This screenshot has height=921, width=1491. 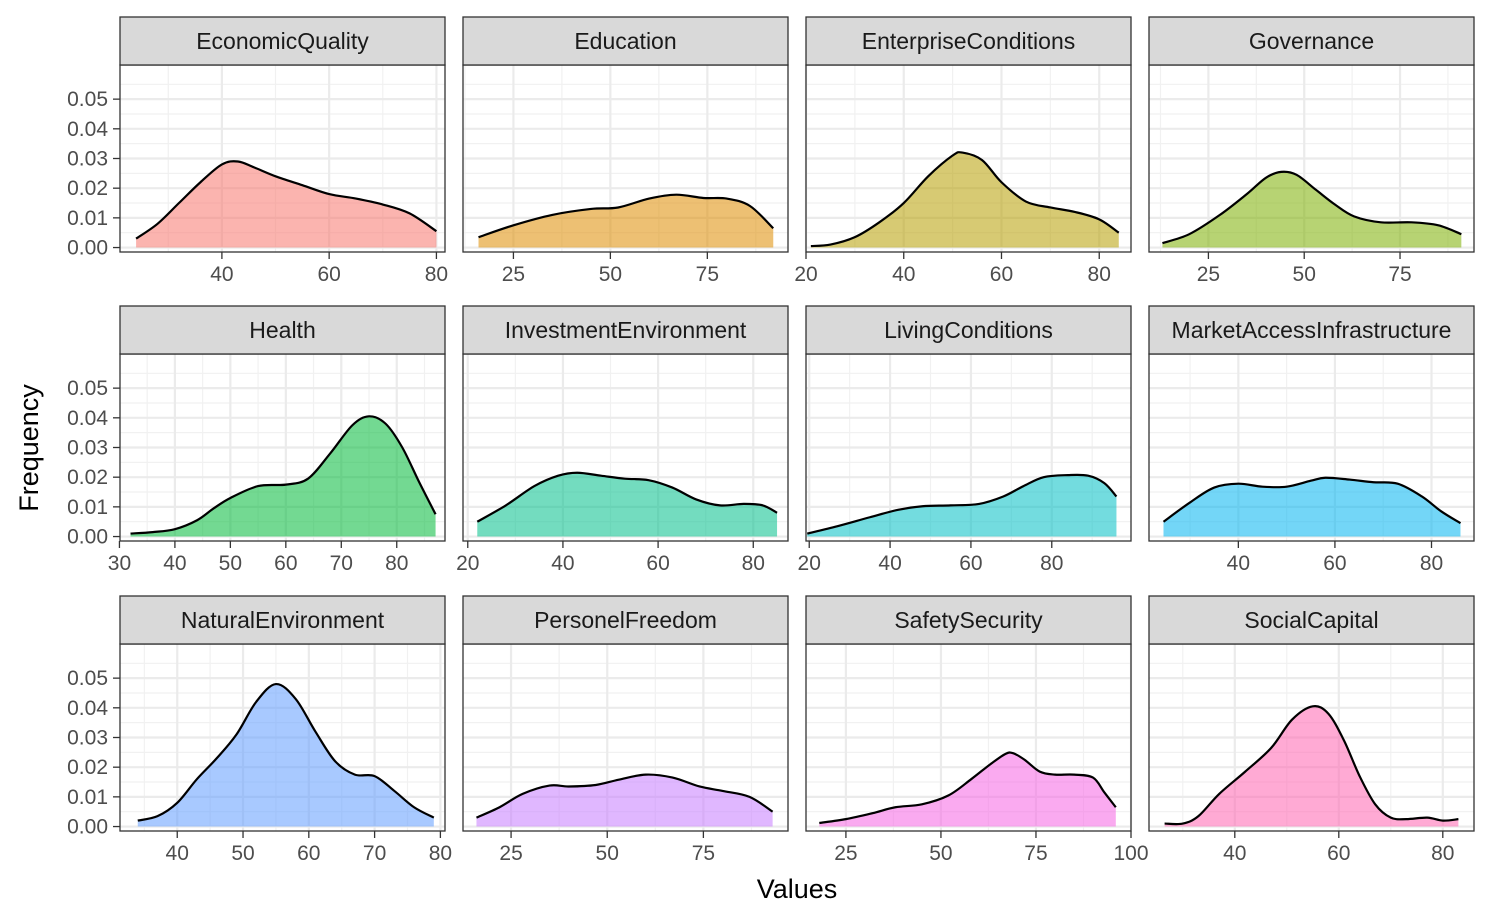 I want to click on panel-EnterpriseConditions: EnterpriseConditions 20 40 60 80, so click(x=963, y=151).